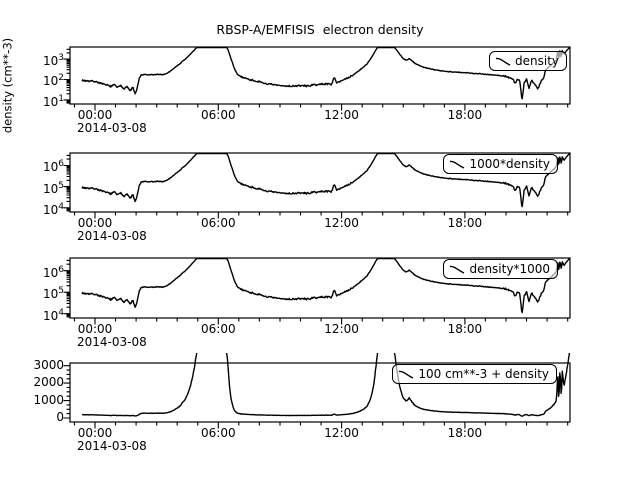 This screenshot has width=640, height=480. I want to click on panel-1-frame, so click(320, 182).